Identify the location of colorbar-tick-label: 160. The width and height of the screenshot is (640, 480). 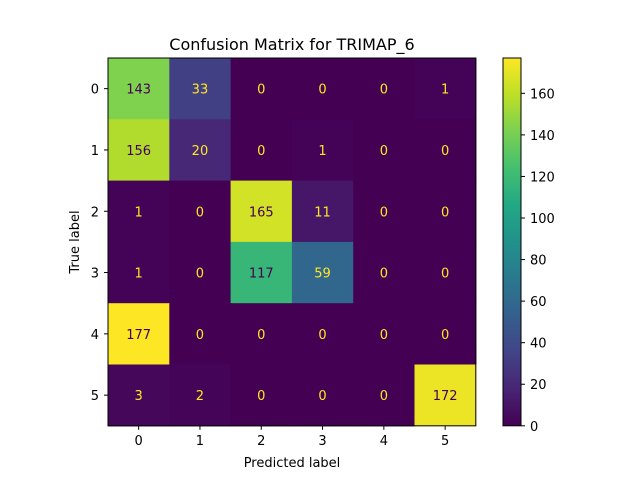
(542, 94).